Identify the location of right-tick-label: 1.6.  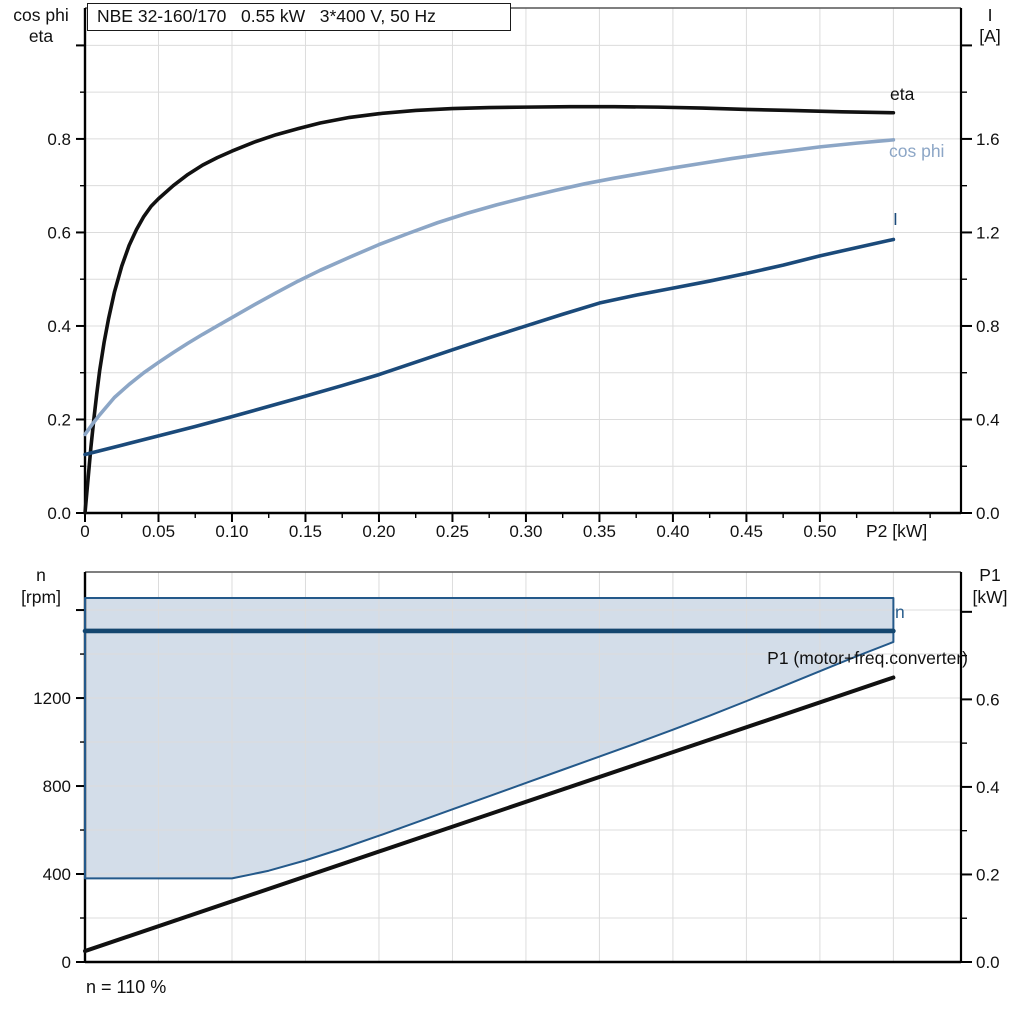
(988, 139).